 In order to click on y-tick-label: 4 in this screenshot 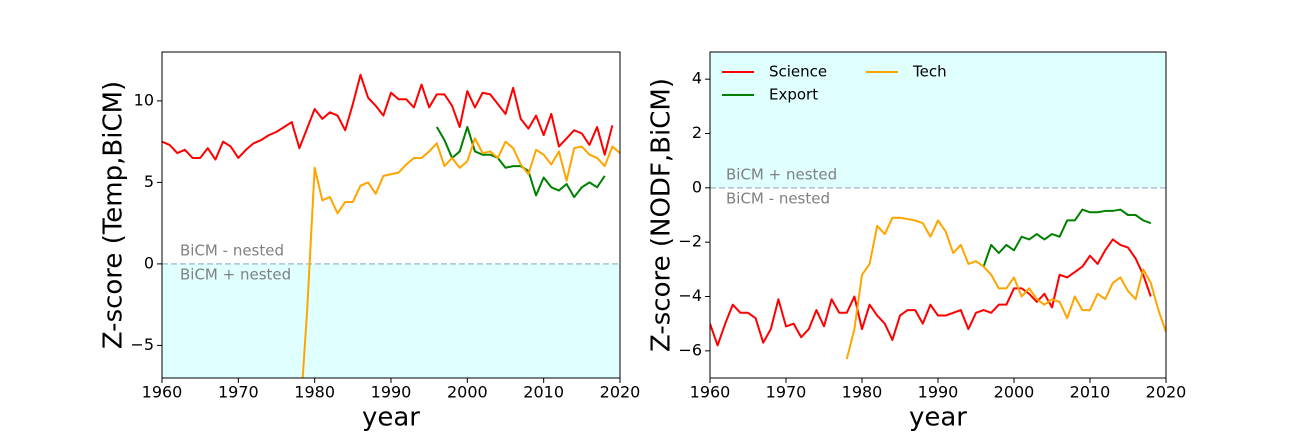, I will do `click(697, 78)`.